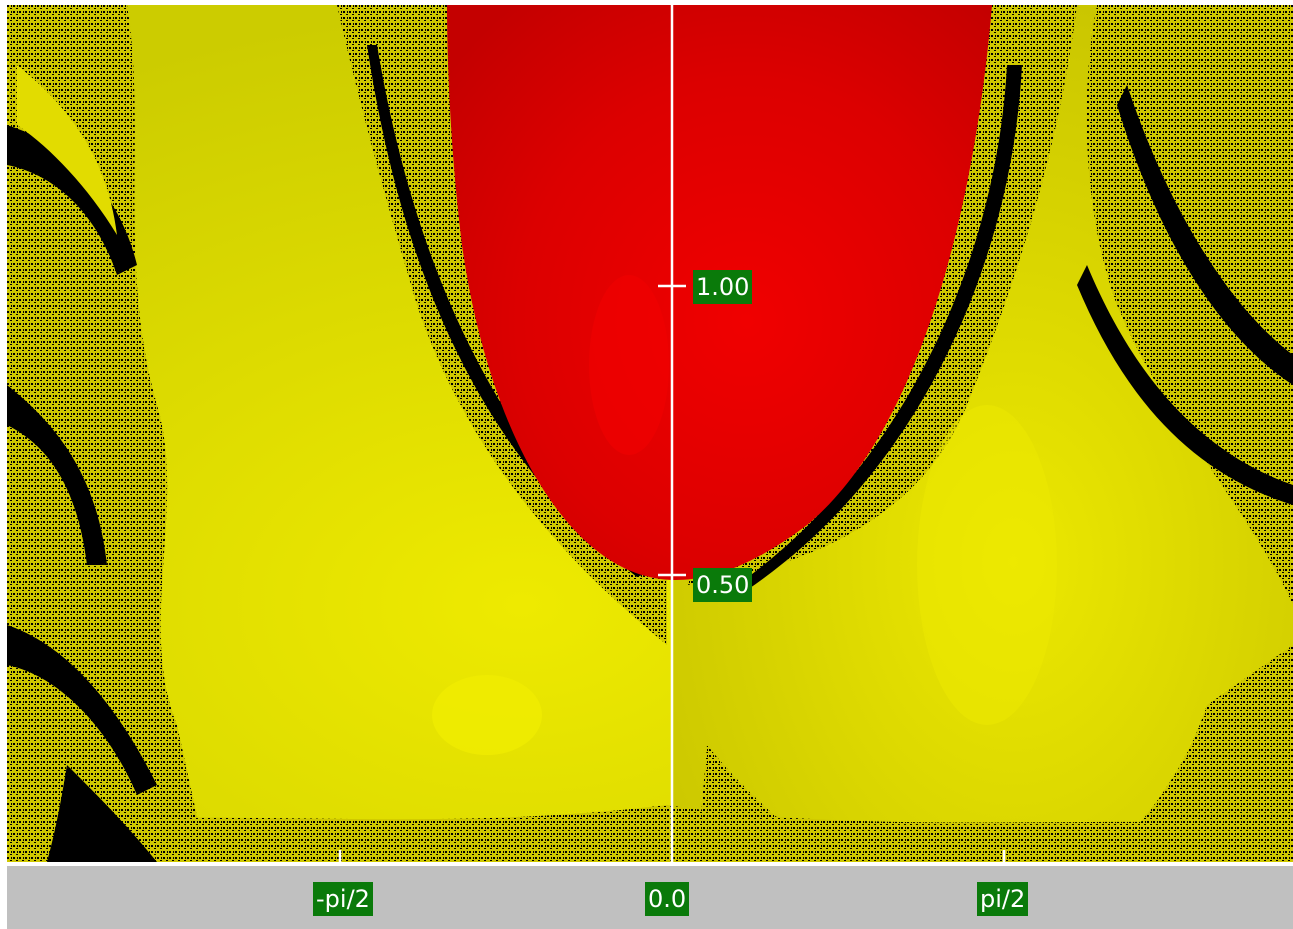 The image size is (1293, 929). What do you see at coordinates (762, 803) in the screenshot?
I see `bottom-center-fan` at bounding box center [762, 803].